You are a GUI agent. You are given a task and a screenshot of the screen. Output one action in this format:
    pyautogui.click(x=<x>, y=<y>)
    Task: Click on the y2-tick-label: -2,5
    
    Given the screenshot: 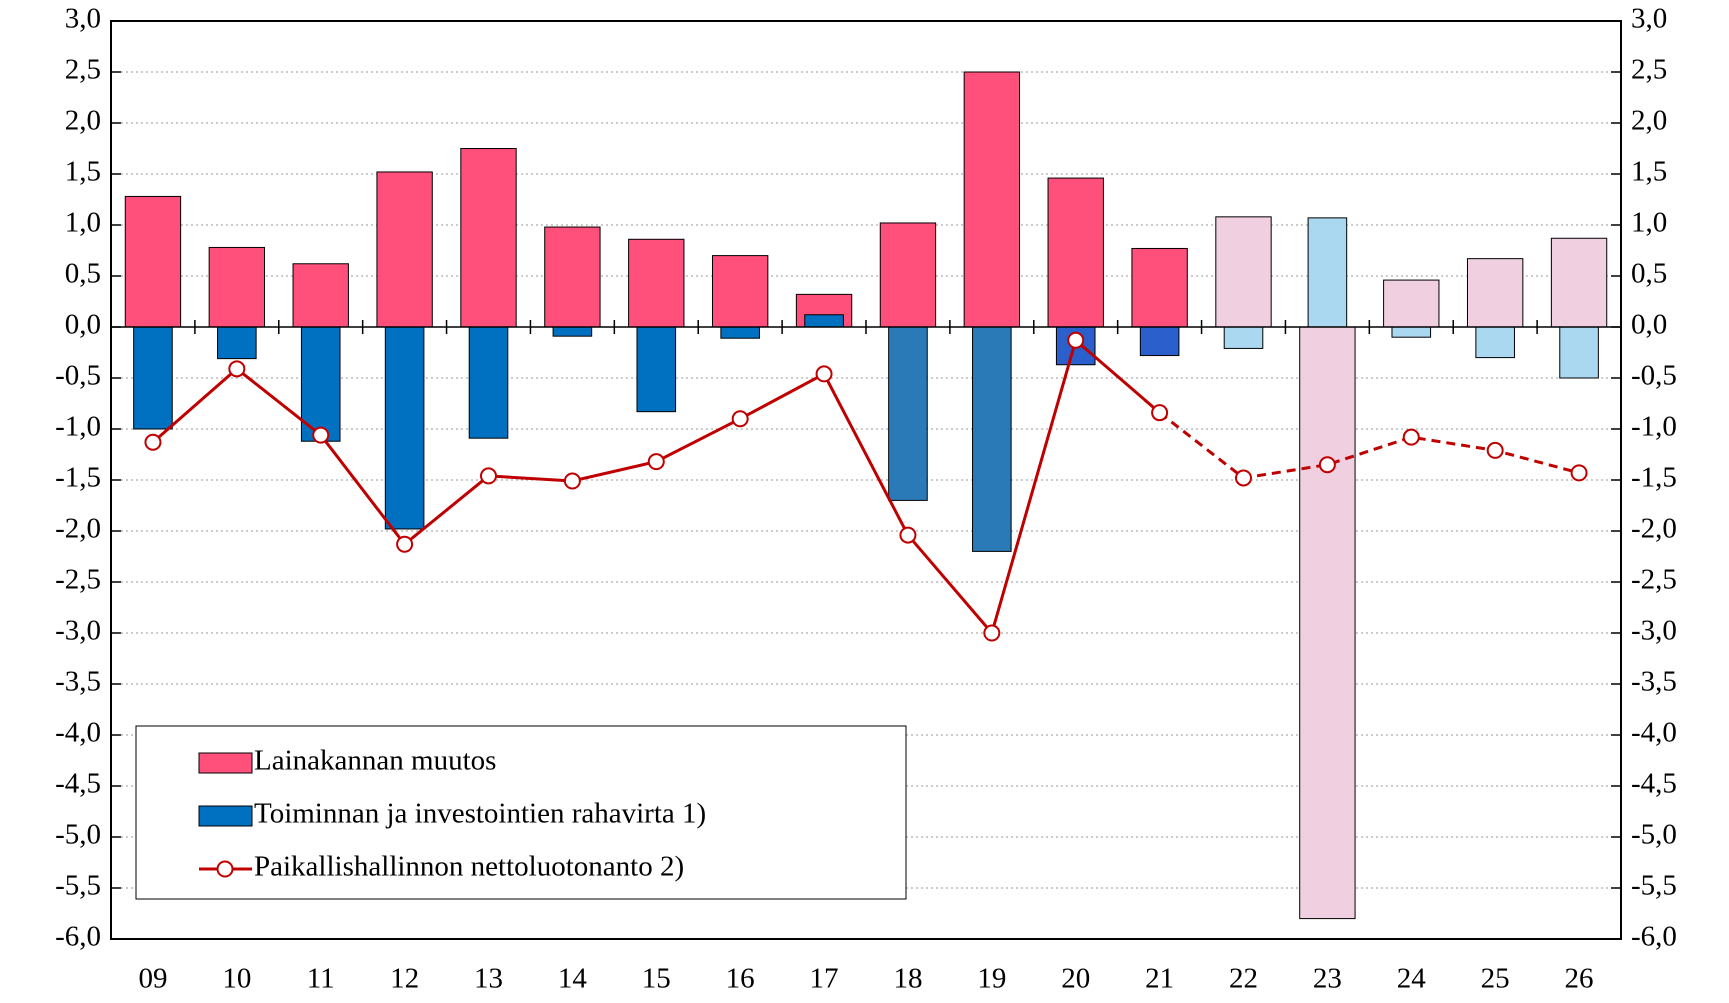 What is the action you would take?
    pyautogui.click(x=1654, y=580)
    